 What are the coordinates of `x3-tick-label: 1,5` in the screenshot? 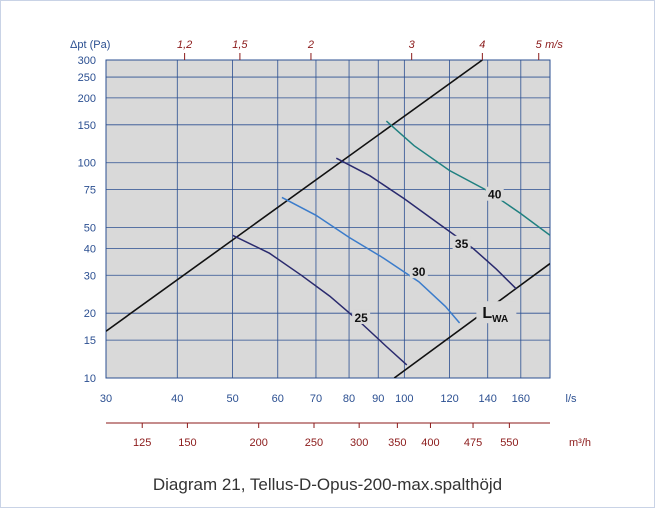 It's located at (240, 45).